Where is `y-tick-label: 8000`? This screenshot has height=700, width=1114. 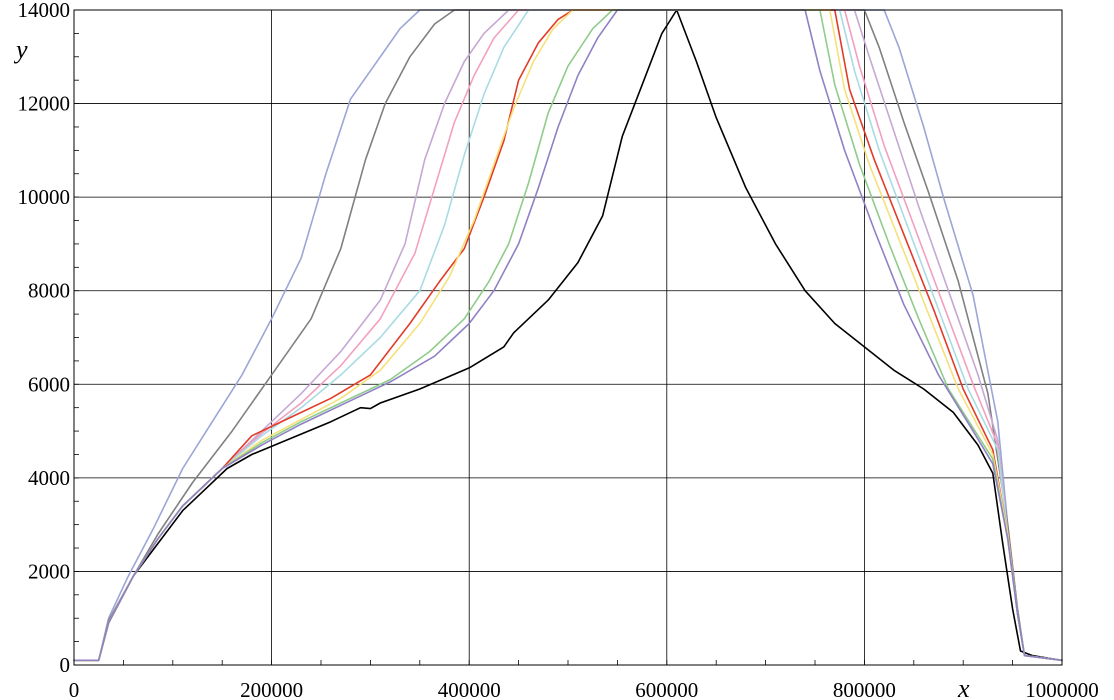
y-tick-label: 8000 is located at coordinates (49, 291).